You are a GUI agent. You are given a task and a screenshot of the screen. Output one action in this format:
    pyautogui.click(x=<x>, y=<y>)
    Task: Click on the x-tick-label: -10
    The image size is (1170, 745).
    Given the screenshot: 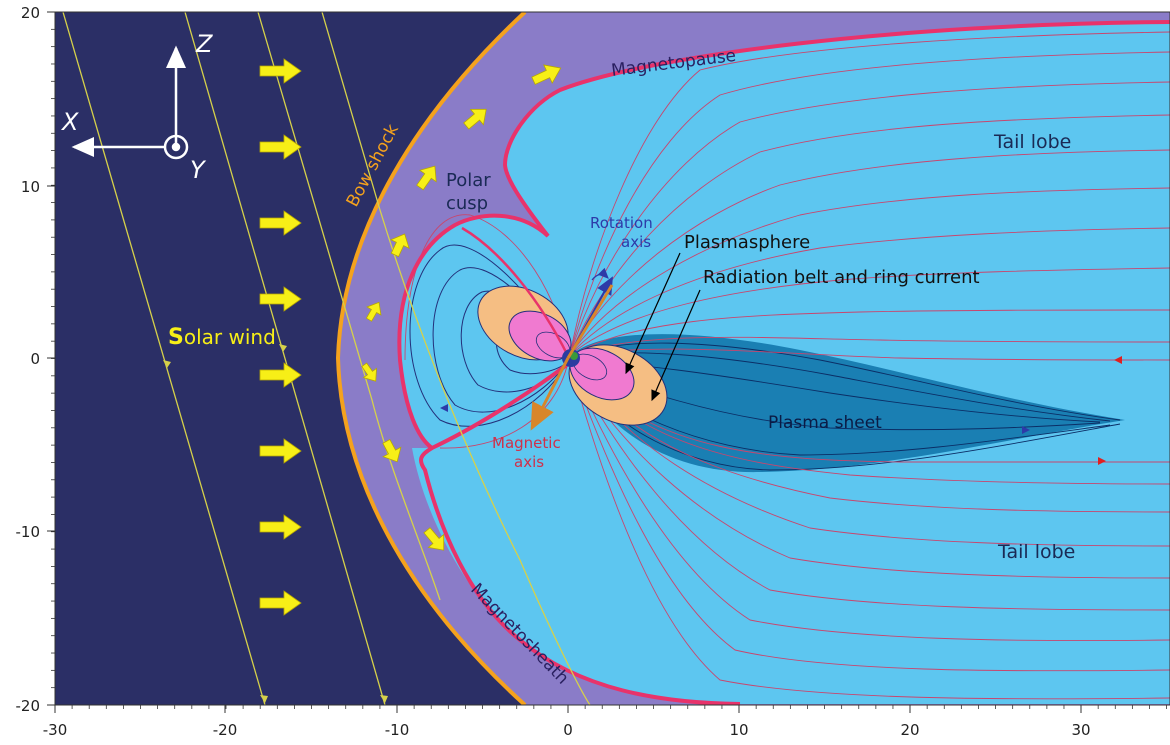 What is the action you would take?
    pyautogui.click(x=397, y=730)
    